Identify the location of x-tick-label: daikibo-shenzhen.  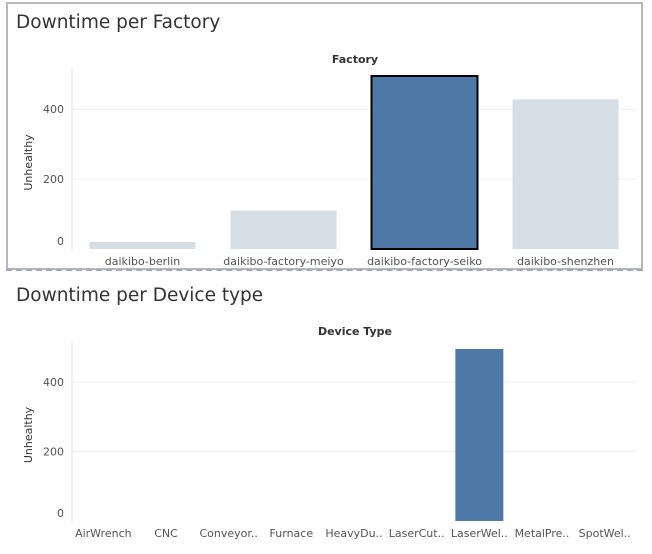
(565, 261).